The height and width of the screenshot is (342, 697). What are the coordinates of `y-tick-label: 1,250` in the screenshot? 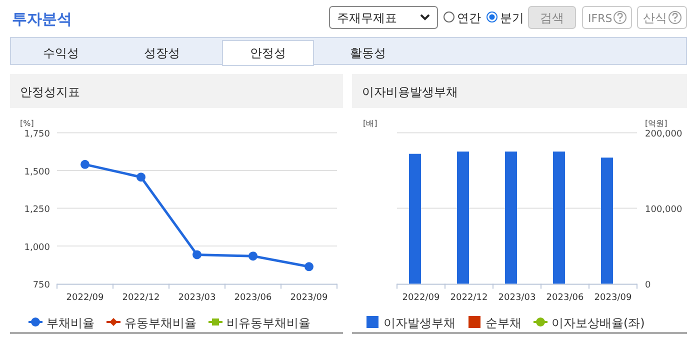 It's located at (37, 210).